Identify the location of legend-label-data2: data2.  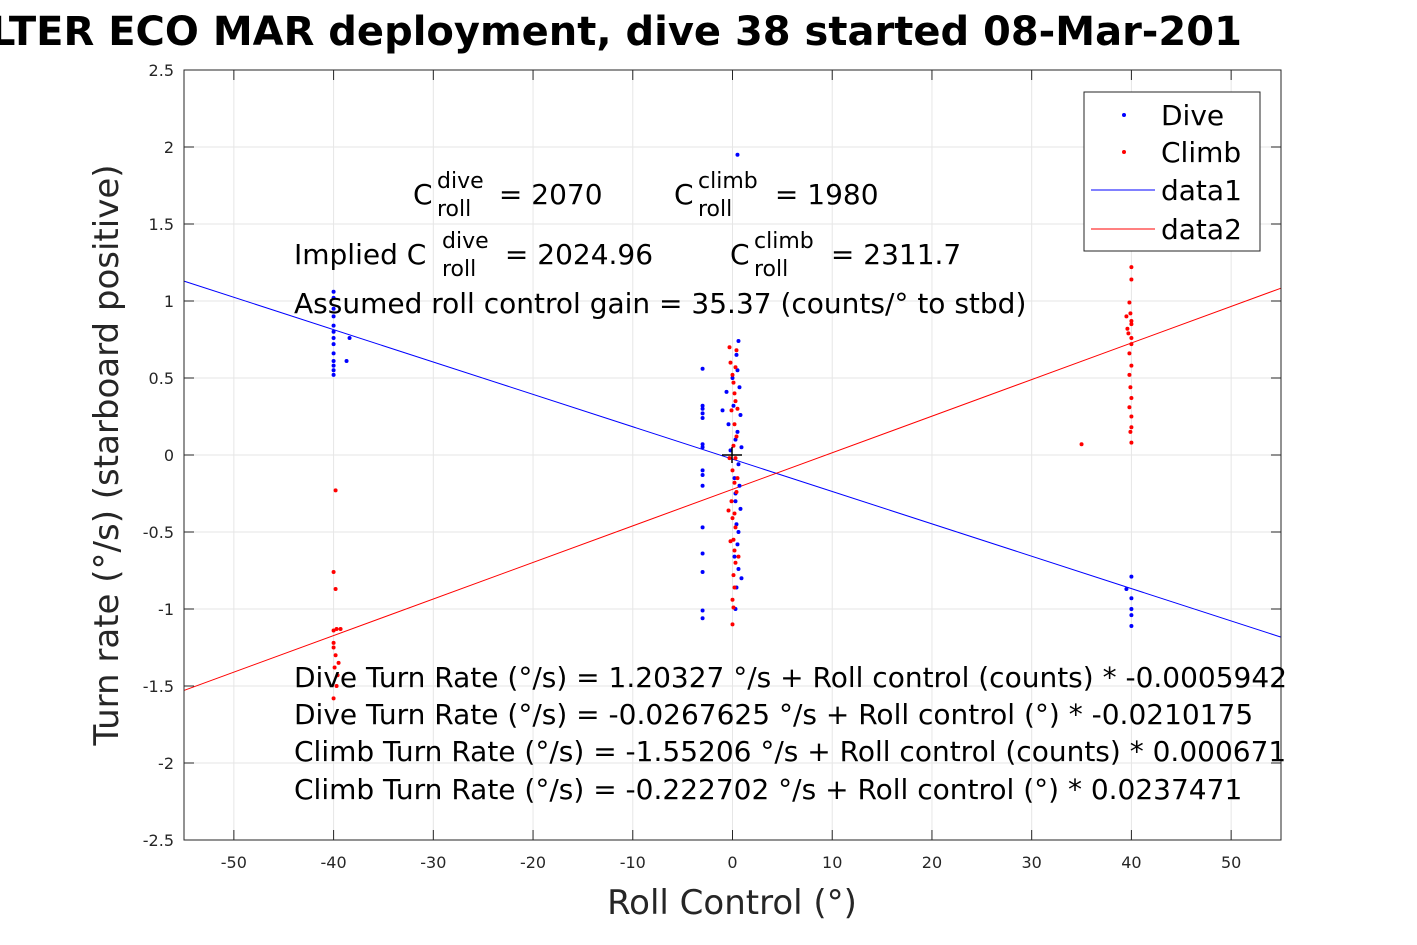
(1201, 229).